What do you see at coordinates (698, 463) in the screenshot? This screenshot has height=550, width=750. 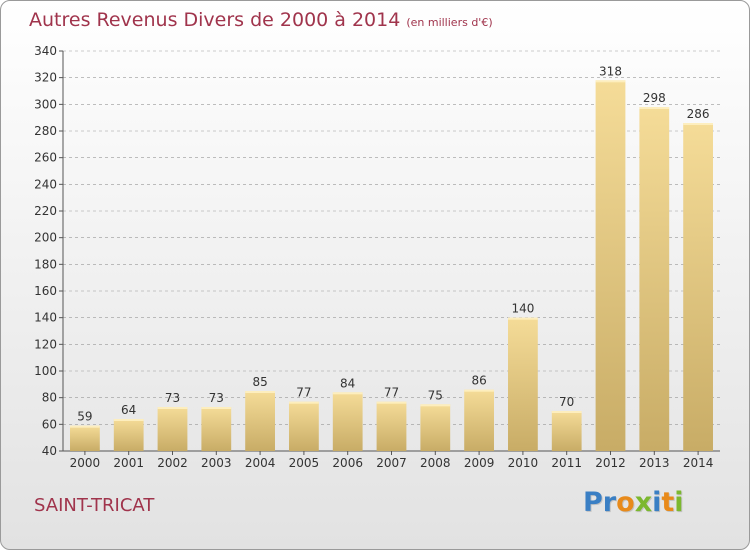 I see `x-tick-label: 2014` at bounding box center [698, 463].